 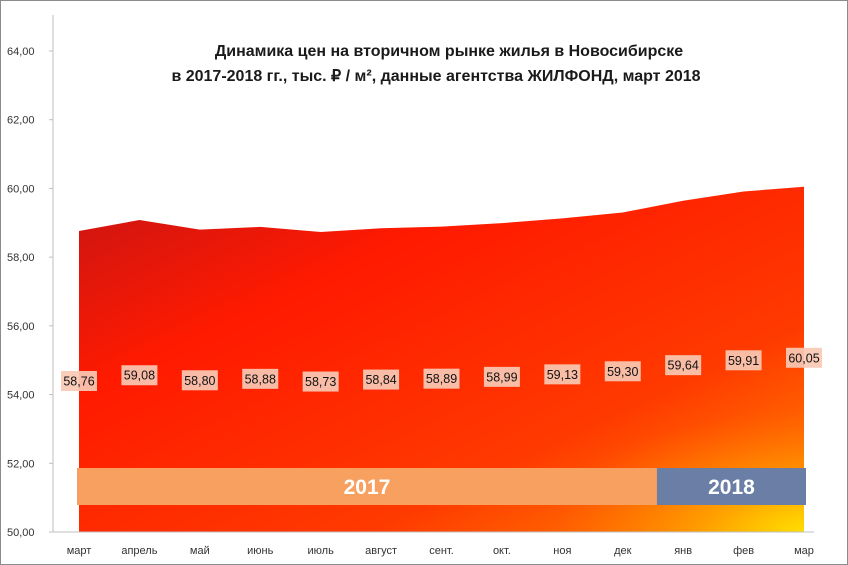 I want to click on data-label: 58,80, so click(x=199, y=381).